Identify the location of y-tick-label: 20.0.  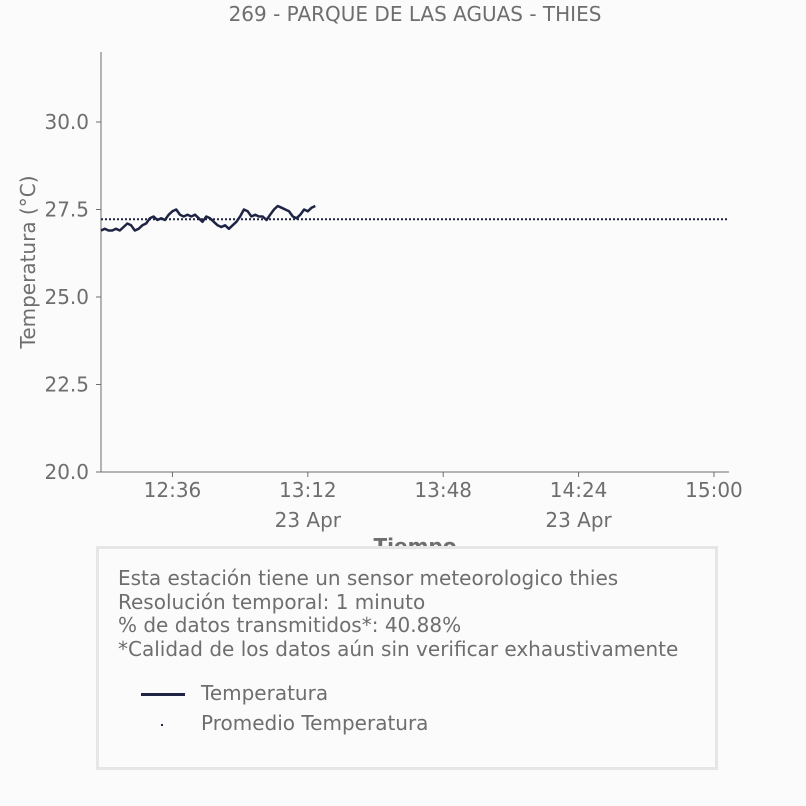
(66, 472).